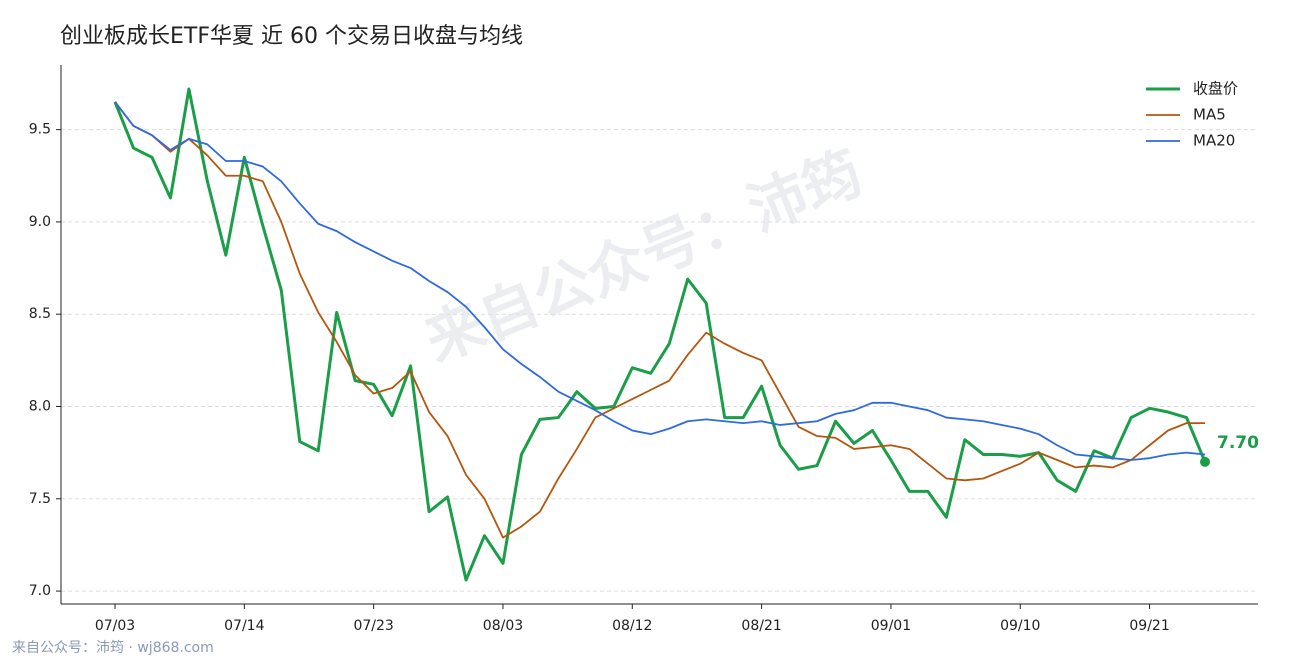 The width and height of the screenshot is (1290, 660). What do you see at coordinates (1215, 89) in the screenshot?
I see `legend-label: 收盘价` at bounding box center [1215, 89].